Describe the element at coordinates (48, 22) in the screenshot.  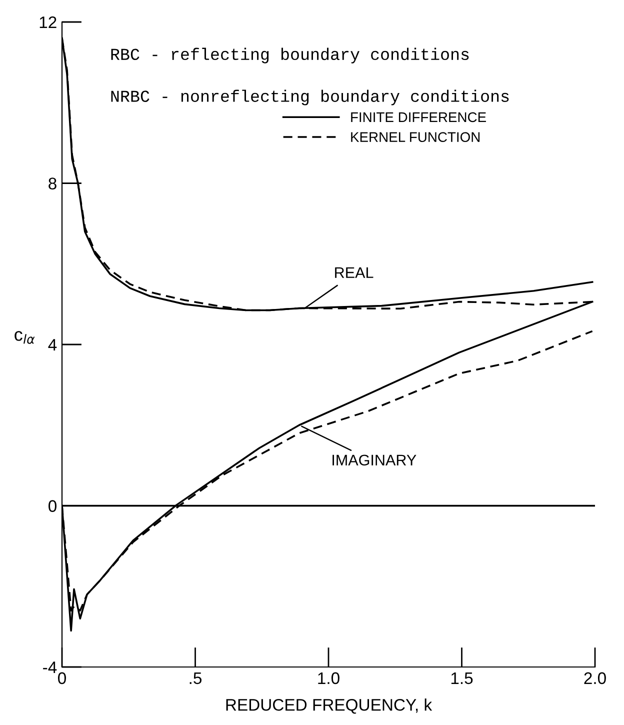
I see `y-tick-label: 12` at that location.